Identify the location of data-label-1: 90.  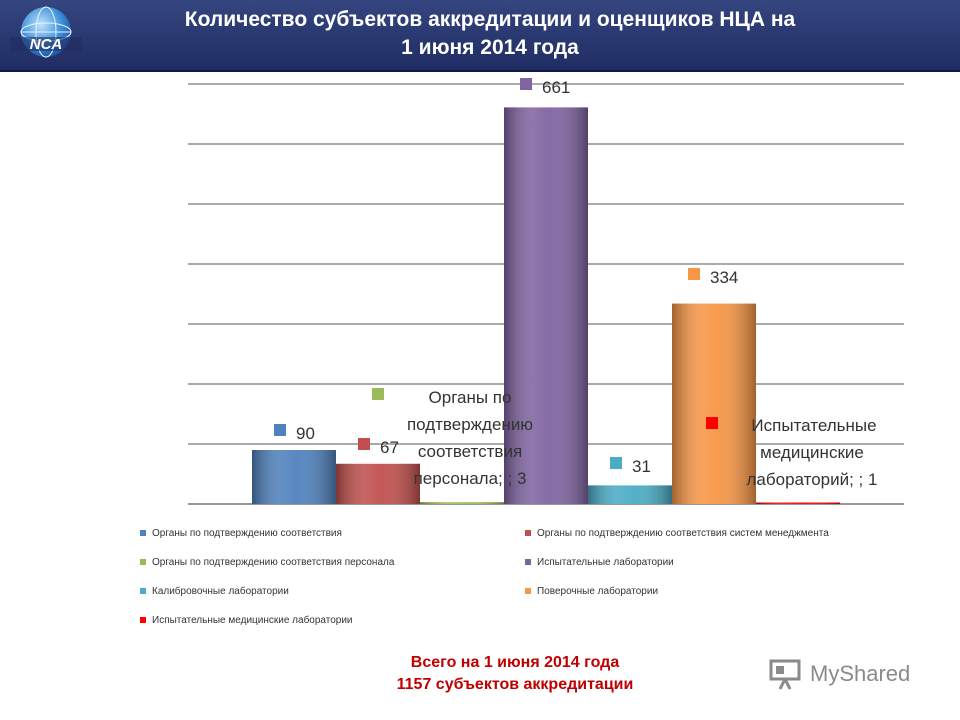
(305, 433).